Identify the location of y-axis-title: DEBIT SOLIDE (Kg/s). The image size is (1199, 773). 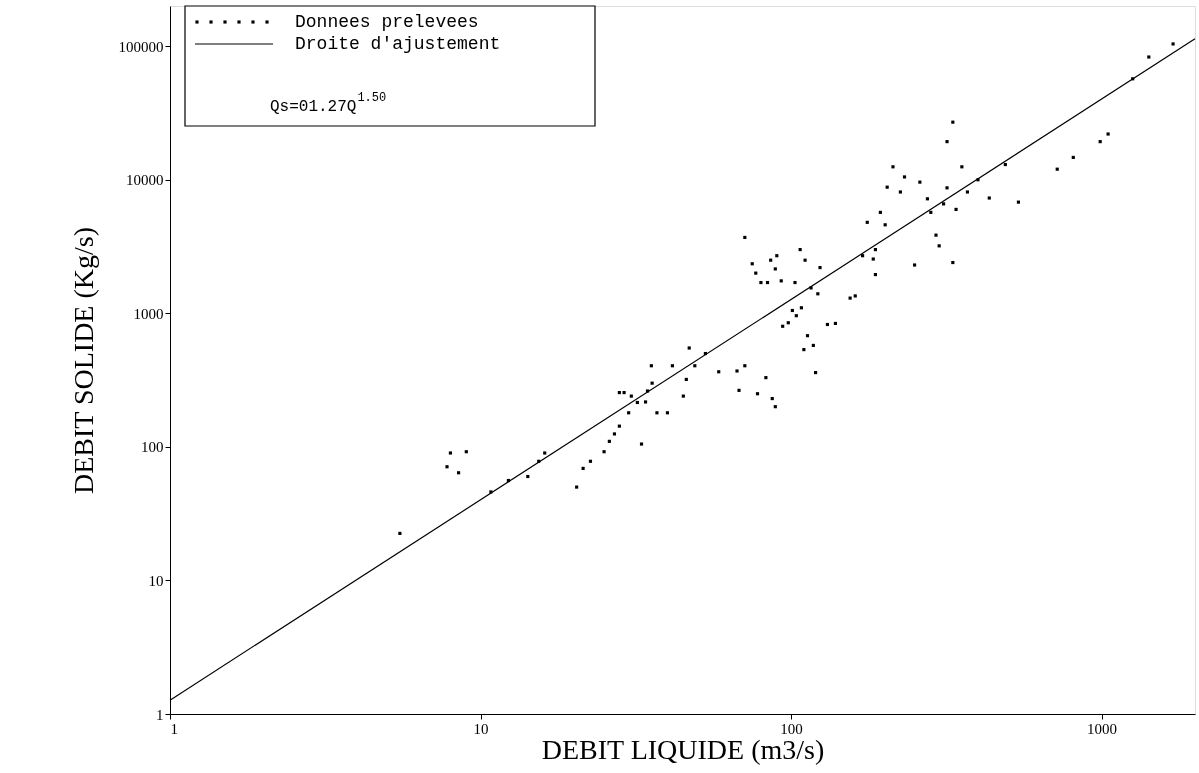
(83, 360).